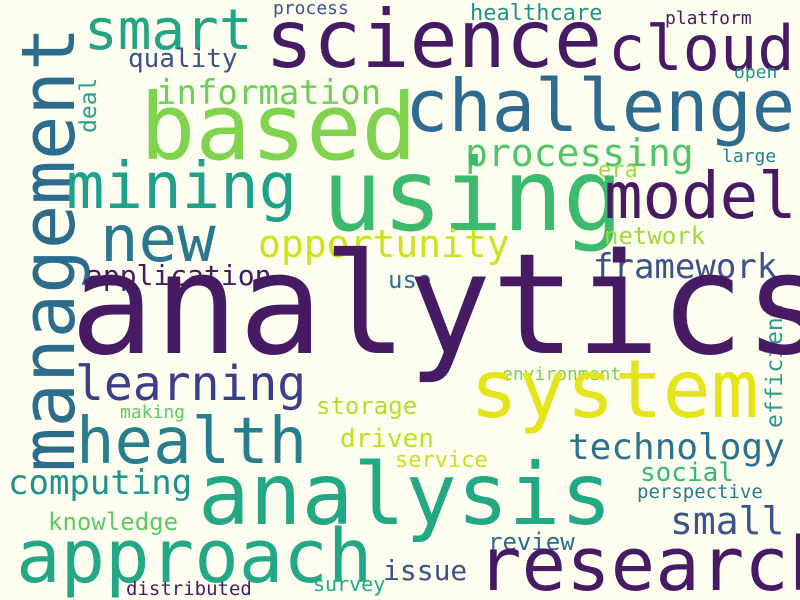 The height and width of the screenshot is (600, 800). I want to click on word-distributed: distributed, so click(189, 589).